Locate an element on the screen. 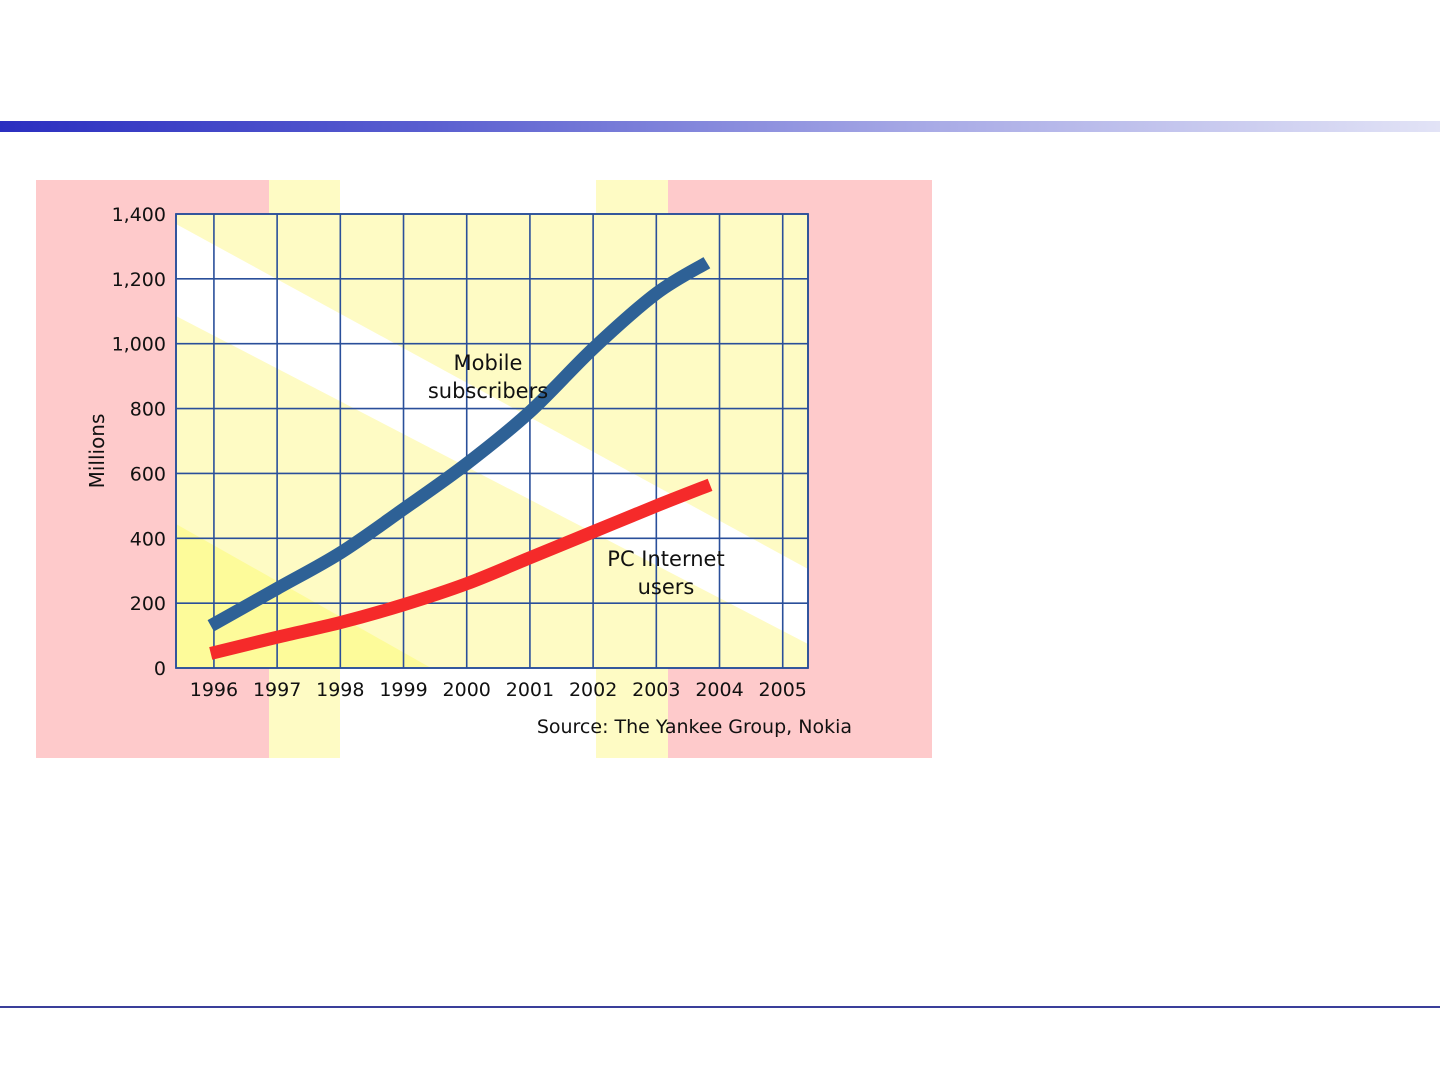 The height and width of the screenshot is (1080, 1440). y-tick-label: 1,400 is located at coordinates (139, 215).